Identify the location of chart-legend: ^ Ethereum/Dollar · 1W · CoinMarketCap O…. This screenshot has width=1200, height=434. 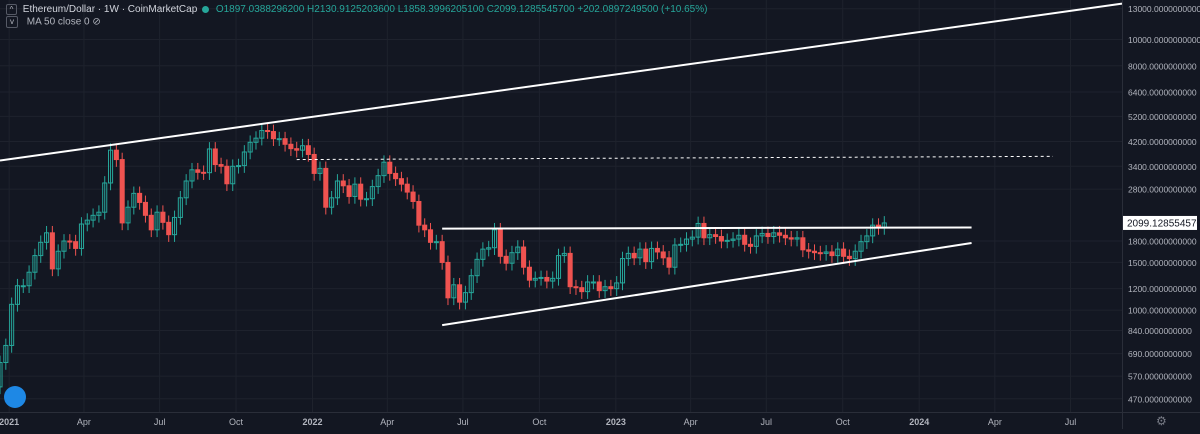
(356, 10).